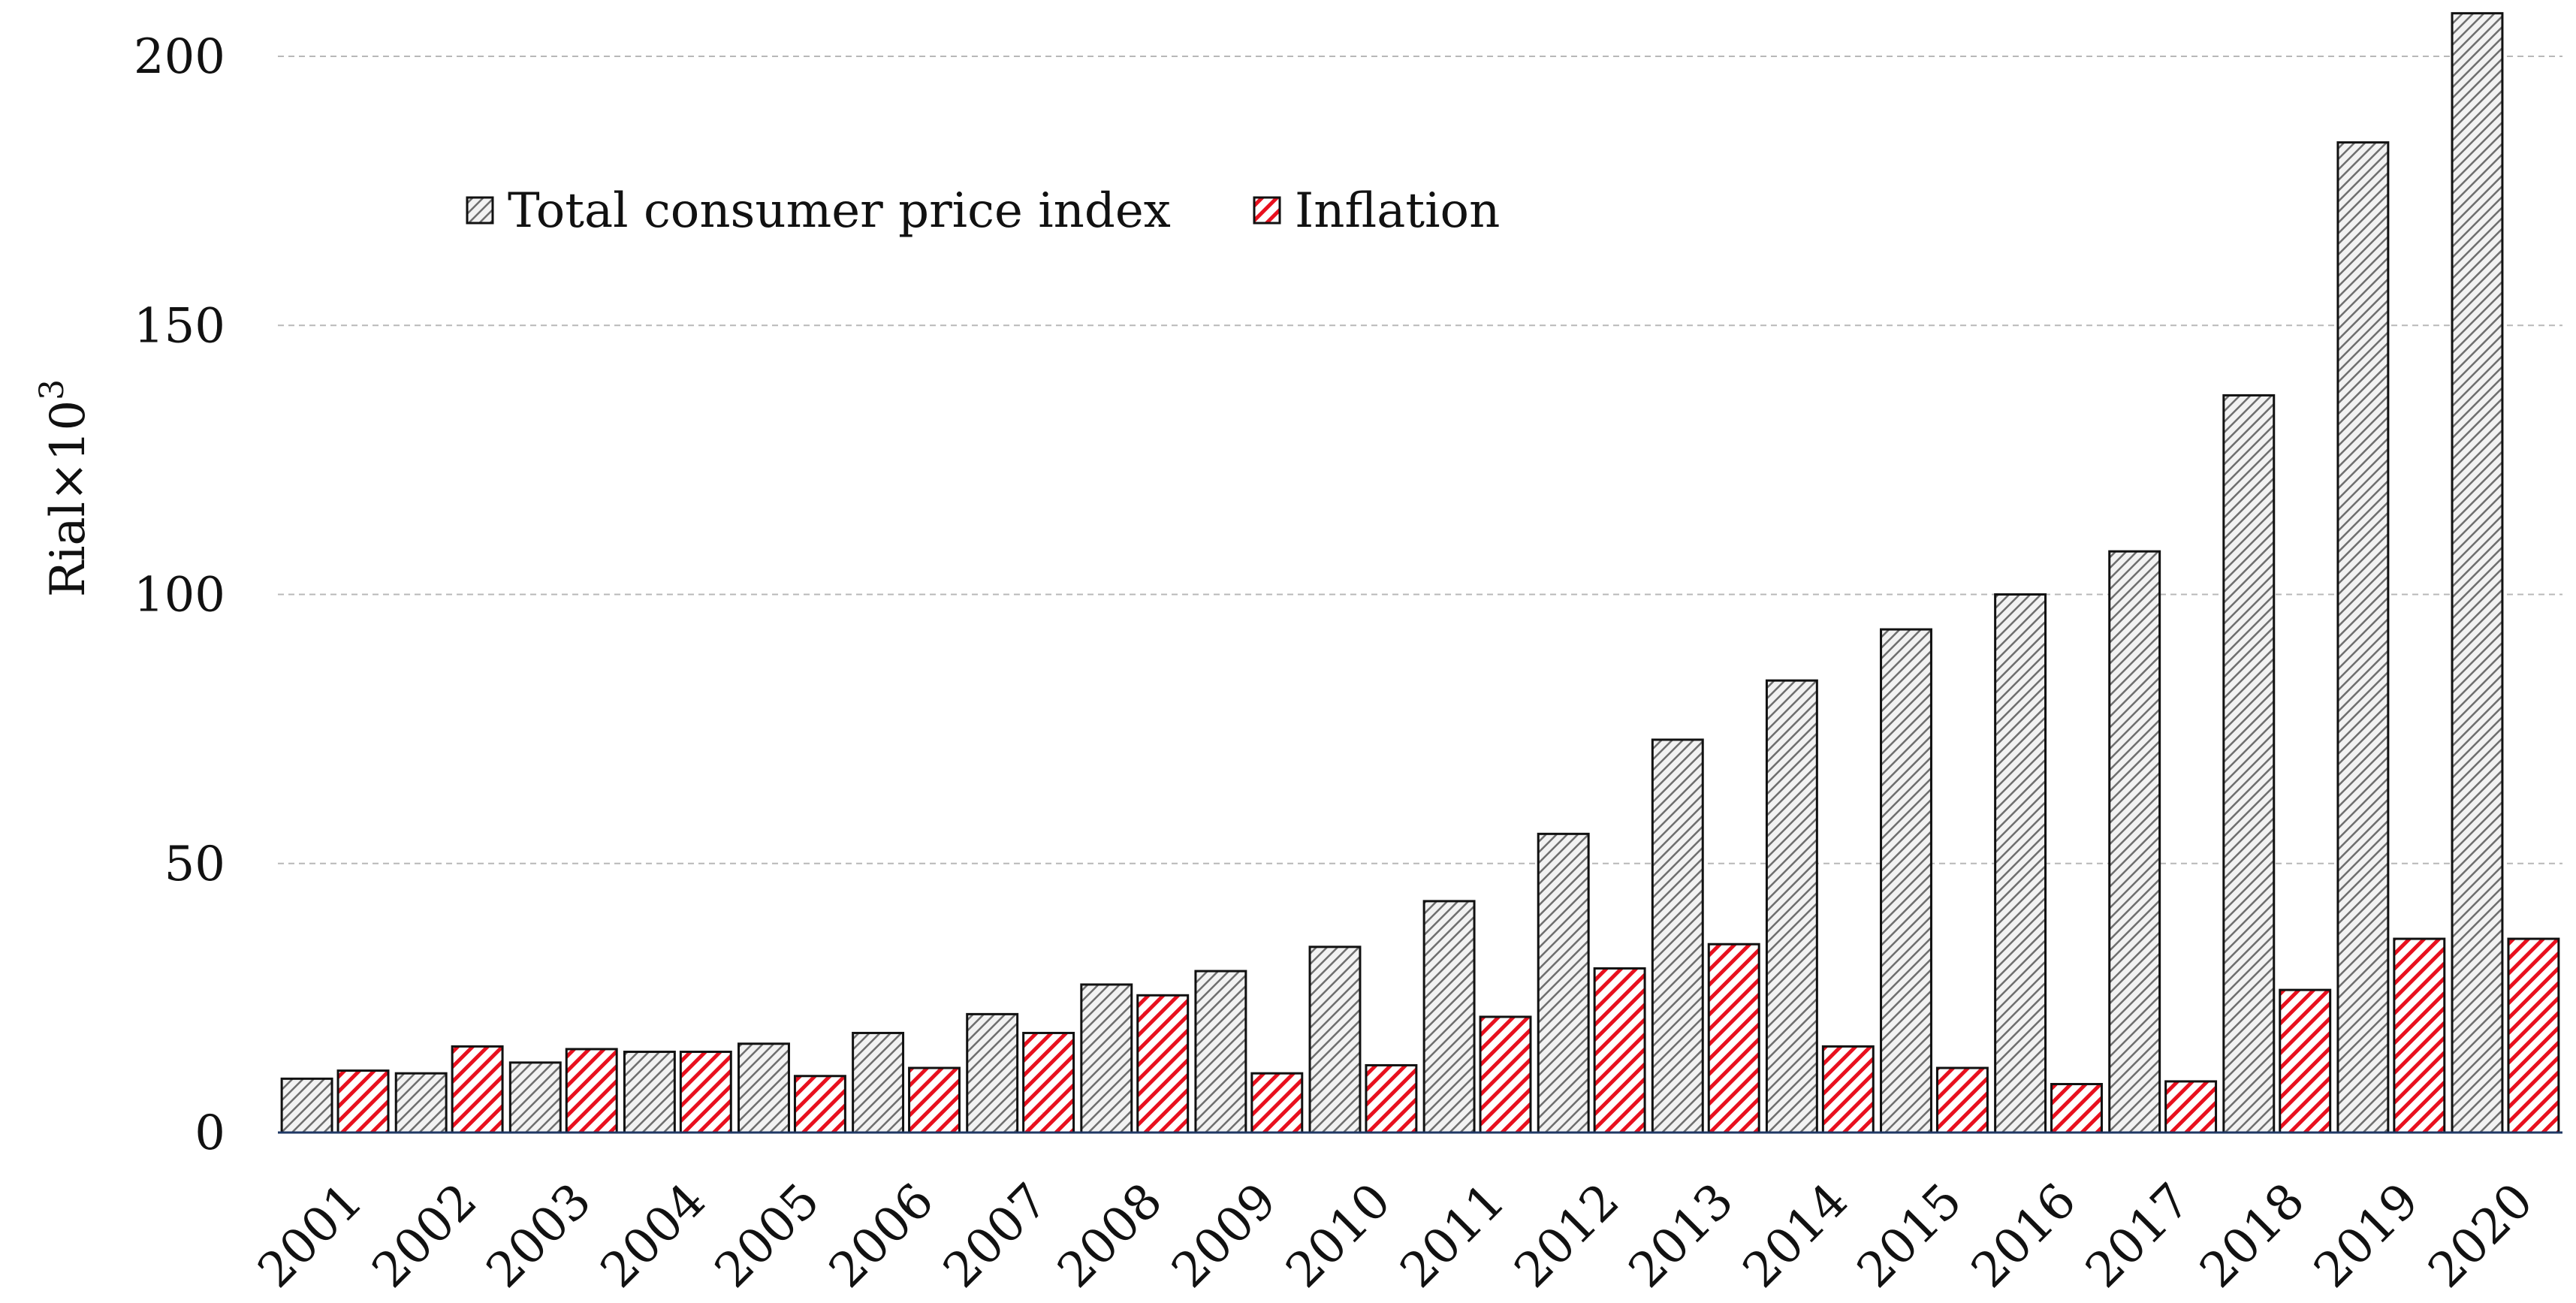 This screenshot has height=1303, width=2576. What do you see at coordinates (2419, 1035) in the screenshot?
I see `bar-inflation-2019` at bounding box center [2419, 1035].